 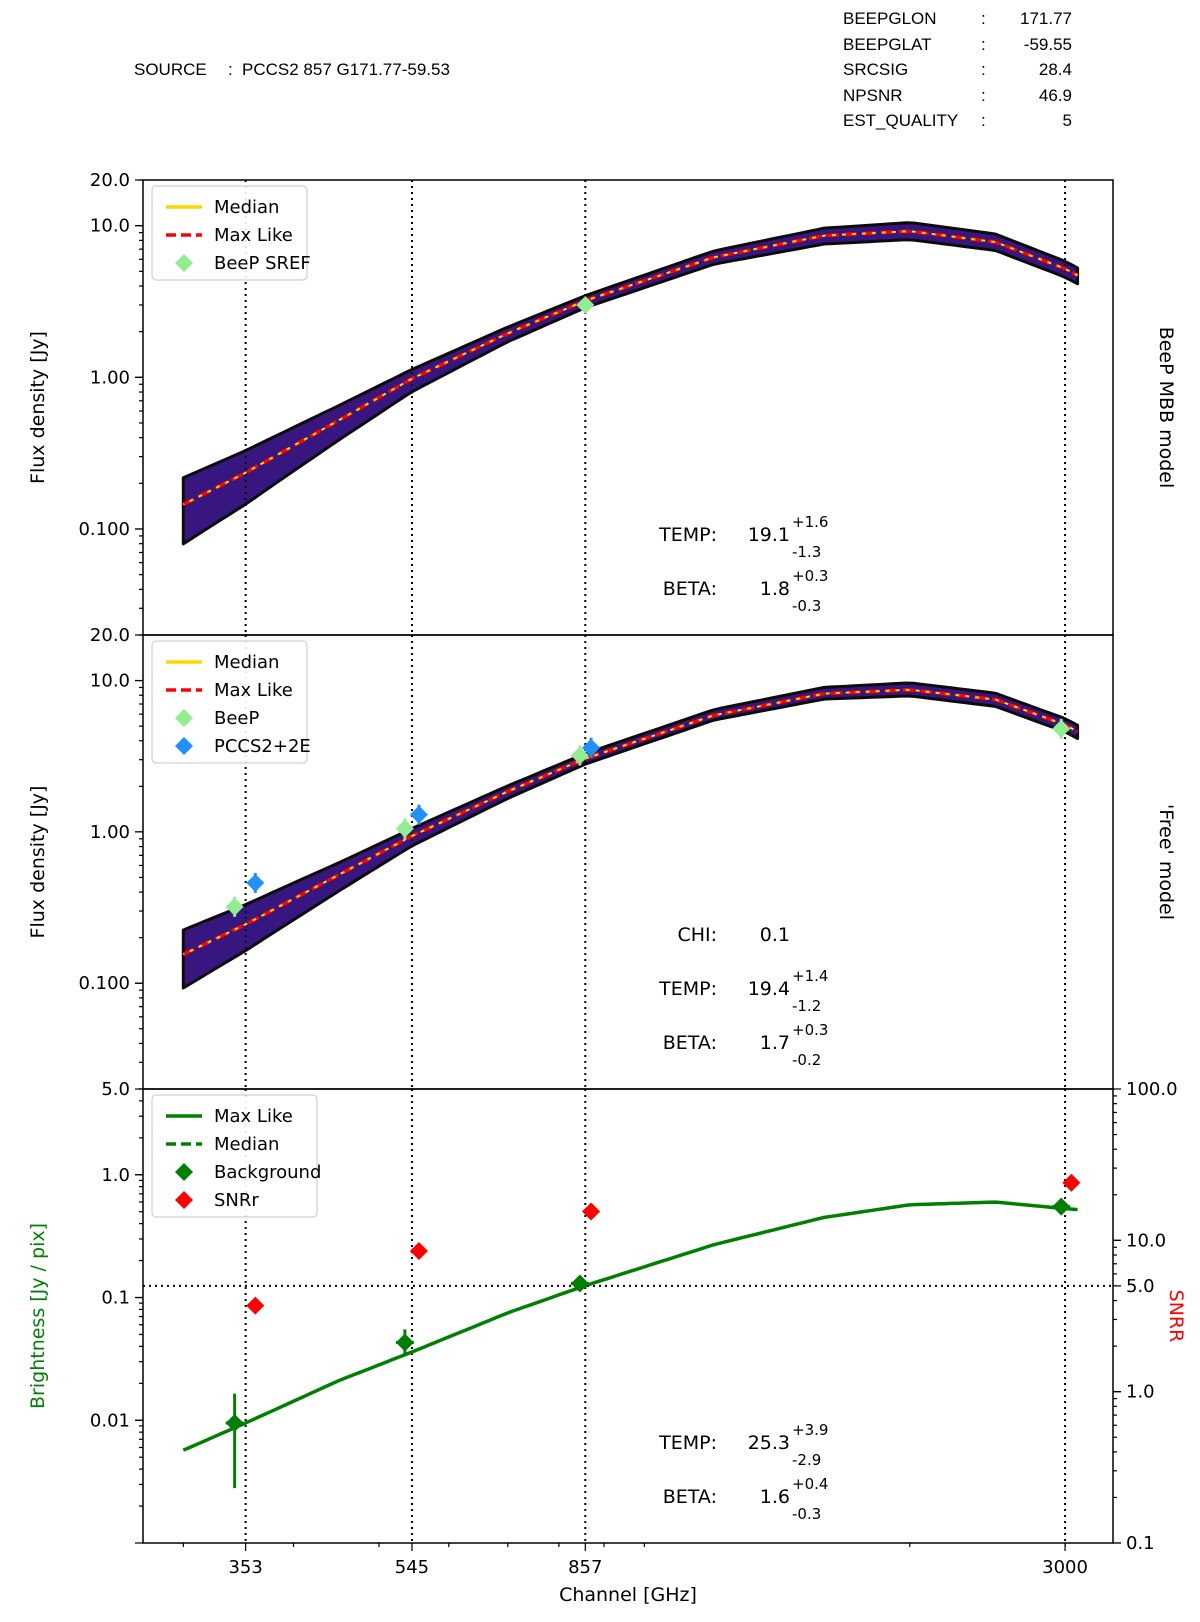 I want to click on stat-temp: TEMP: 19.1+1.6 -1.3, so click(x=743, y=537).